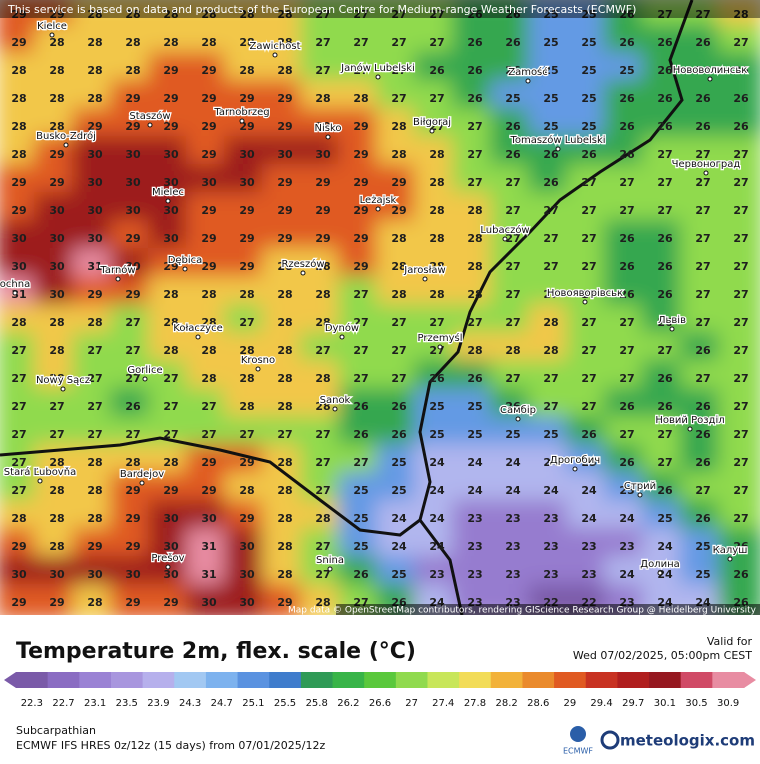 The height and width of the screenshot is (764, 760). What do you see at coordinates (570, 703) in the screenshot?
I see `scale-tick-label: 29` at bounding box center [570, 703].